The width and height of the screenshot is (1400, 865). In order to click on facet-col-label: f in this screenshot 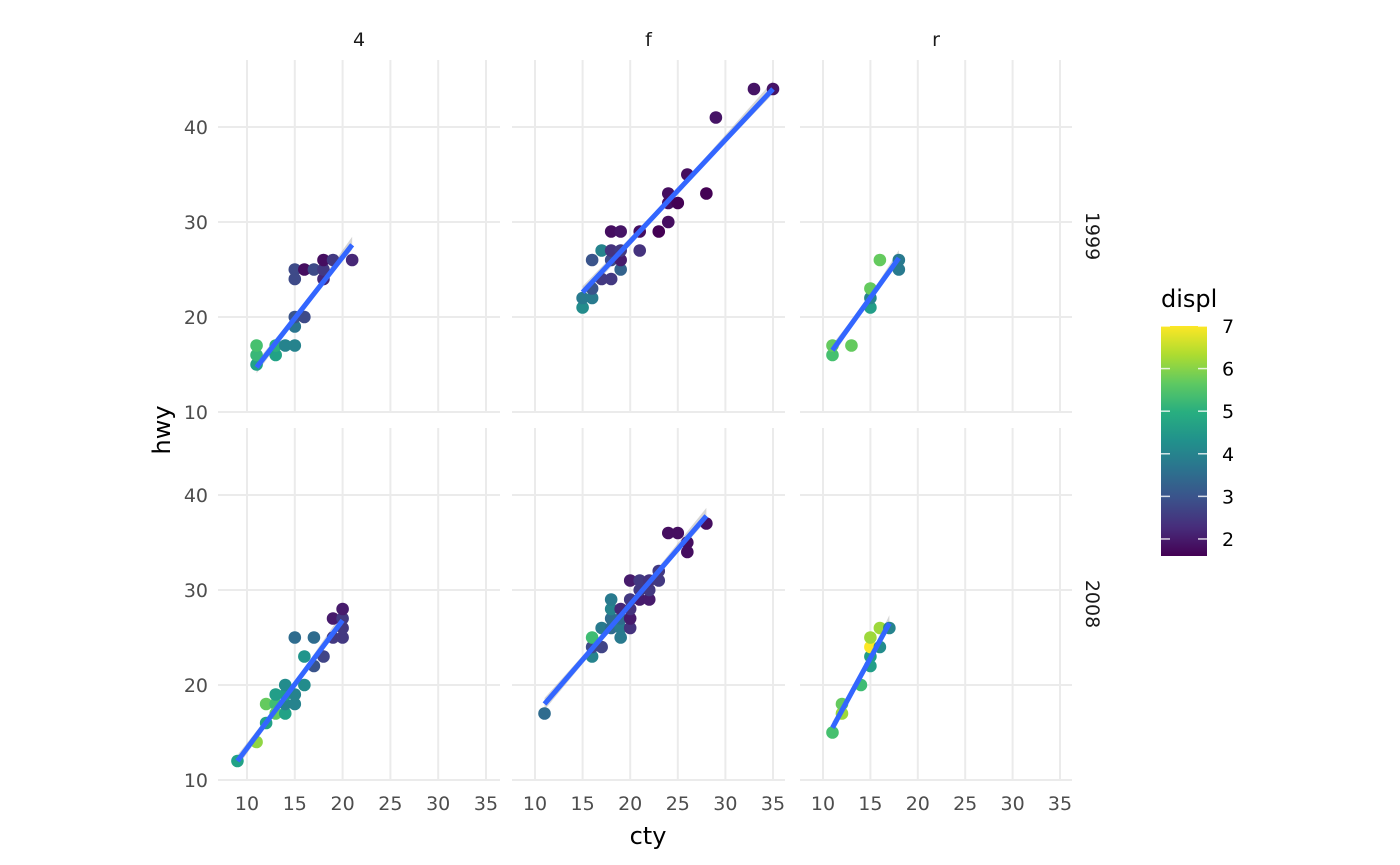, I will do `click(649, 40)`.